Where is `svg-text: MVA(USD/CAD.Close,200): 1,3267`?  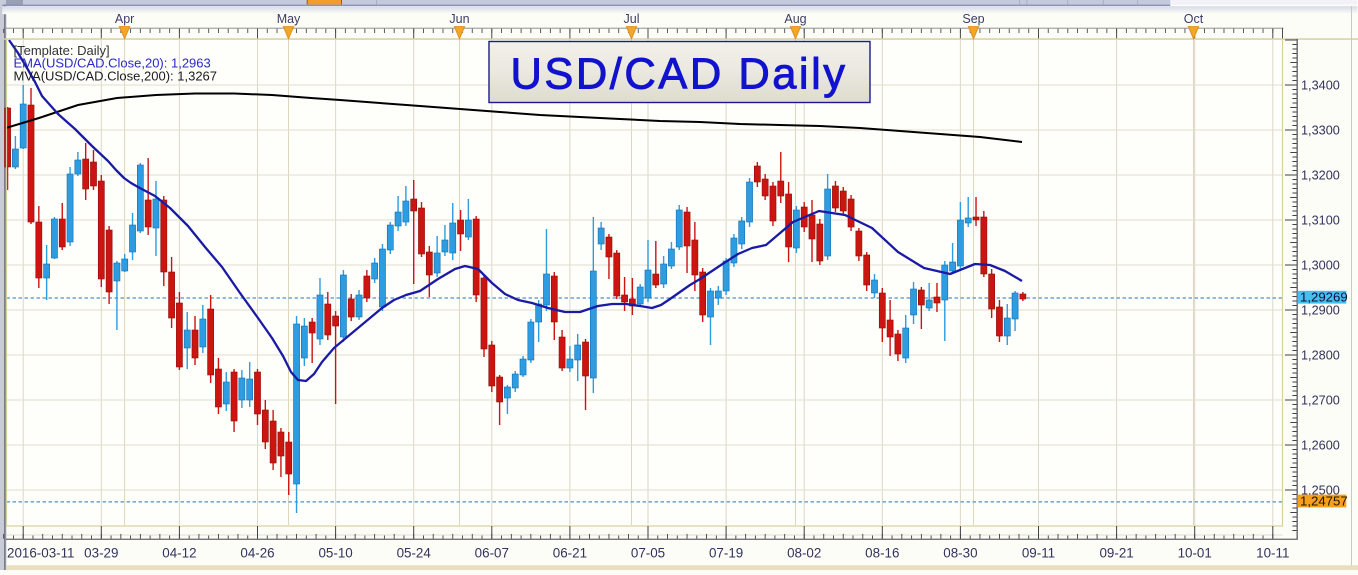 svg-text: MVA(USD/CAD.Close,200): 1,3267 is located at coordinates (116, 75).